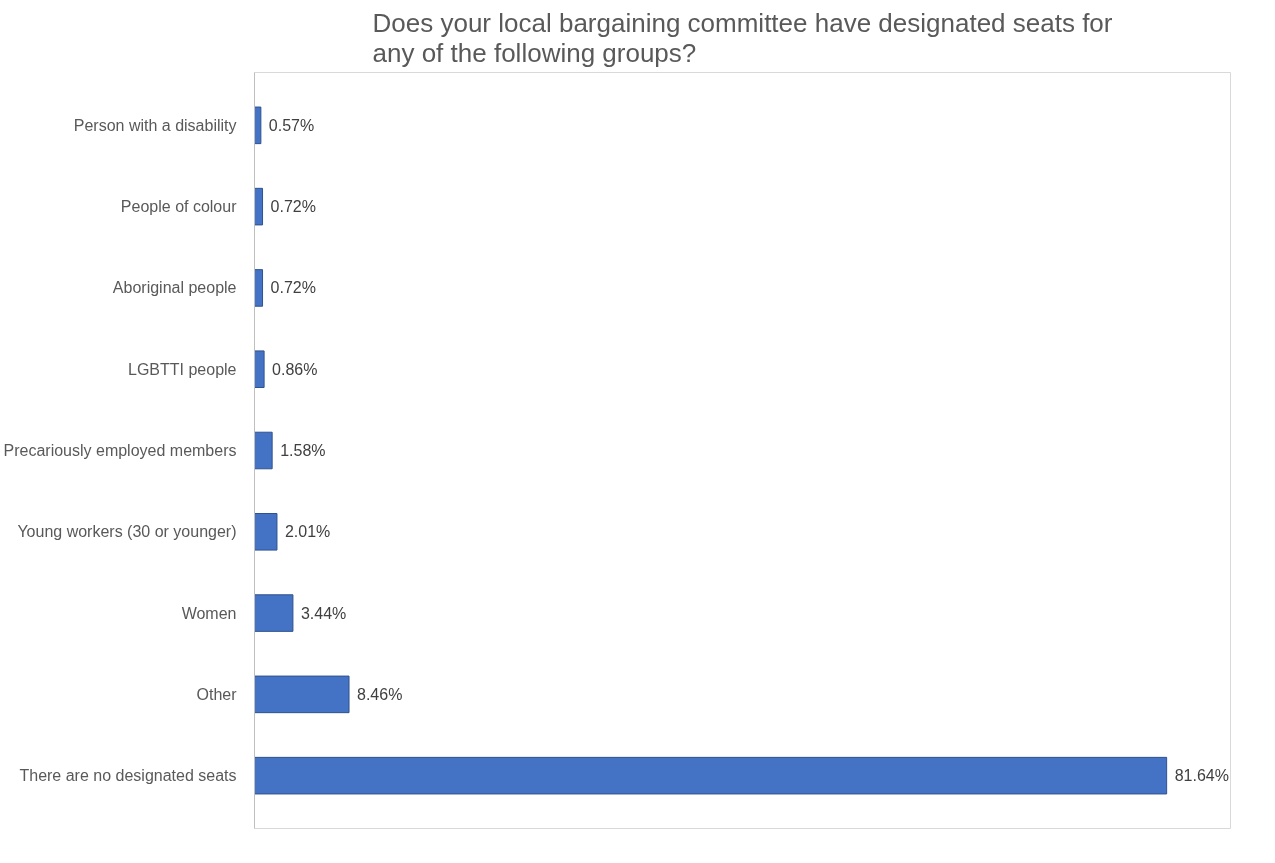 This screenshot has height=863, width=1275. I want to click on y-tick-label: Person with a disability, so click(155, 125).